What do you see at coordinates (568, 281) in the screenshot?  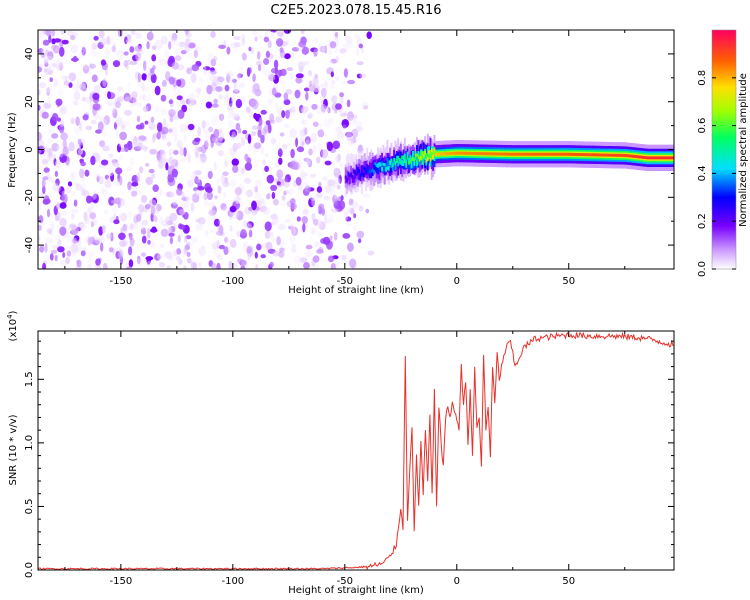 I see `x-tick-label: 50` at bounding box center [568, 281].